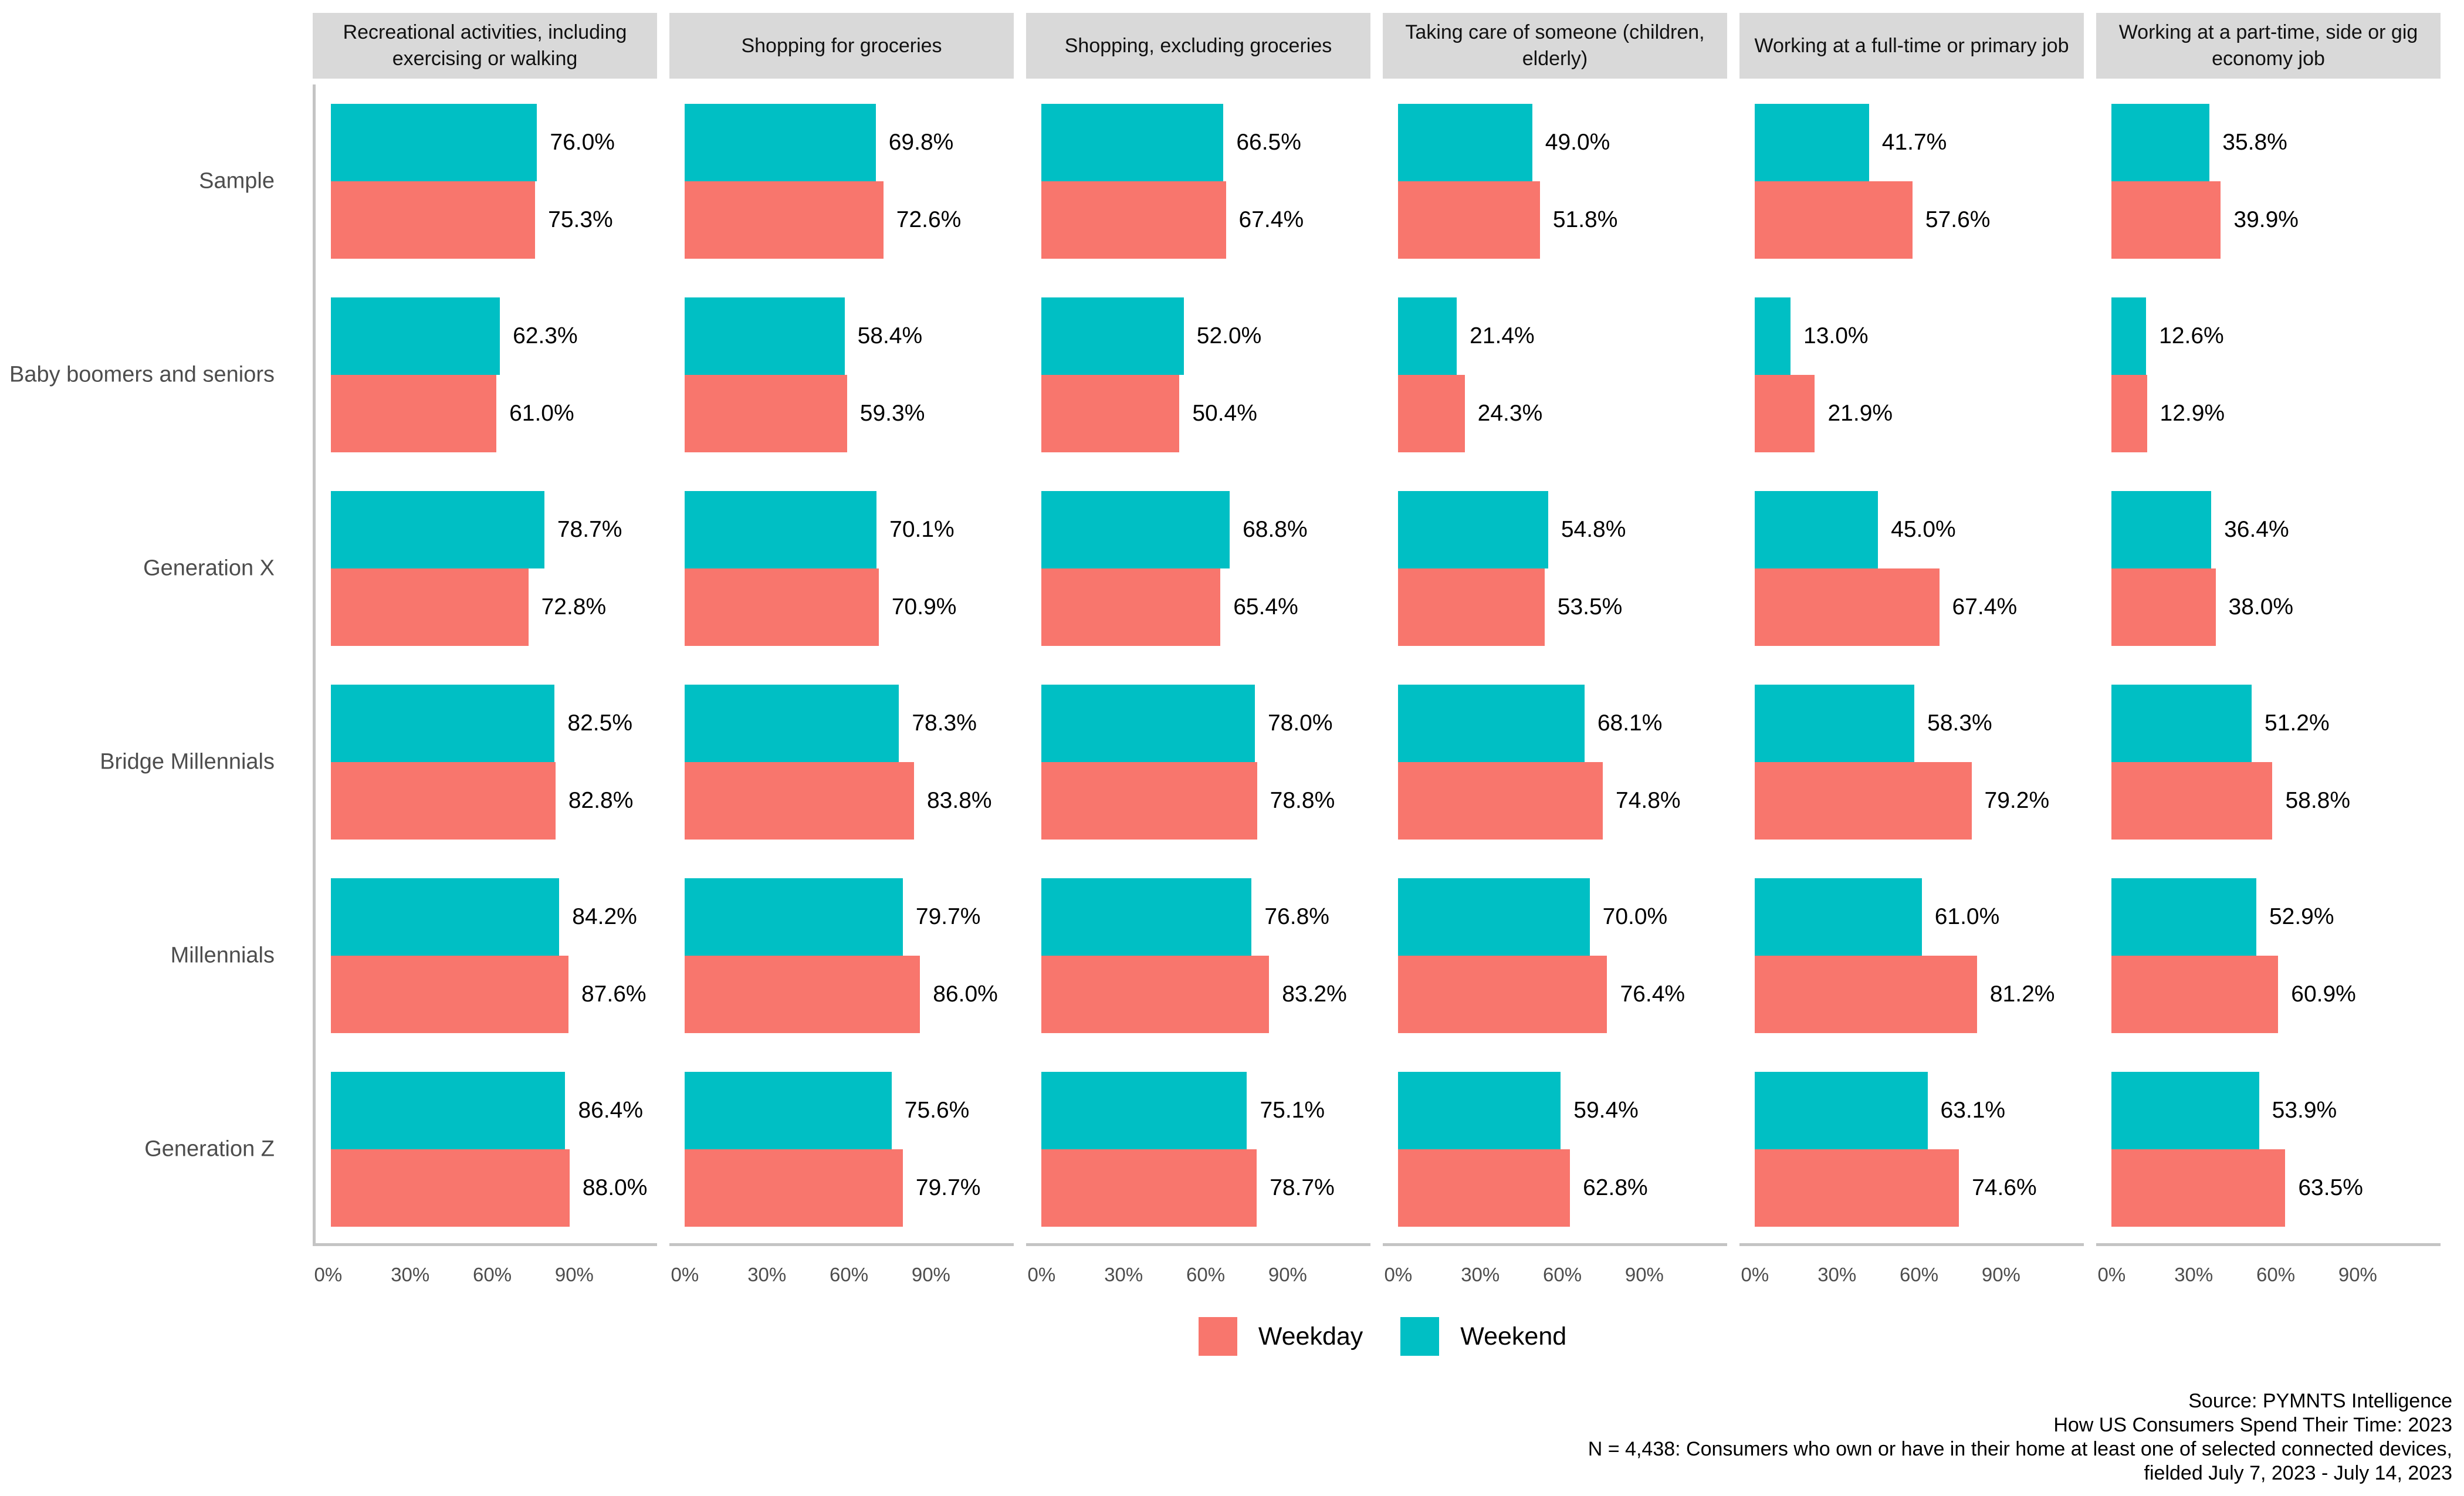  I want to click on bar-value-label: 82.8%, so click(601, 801).